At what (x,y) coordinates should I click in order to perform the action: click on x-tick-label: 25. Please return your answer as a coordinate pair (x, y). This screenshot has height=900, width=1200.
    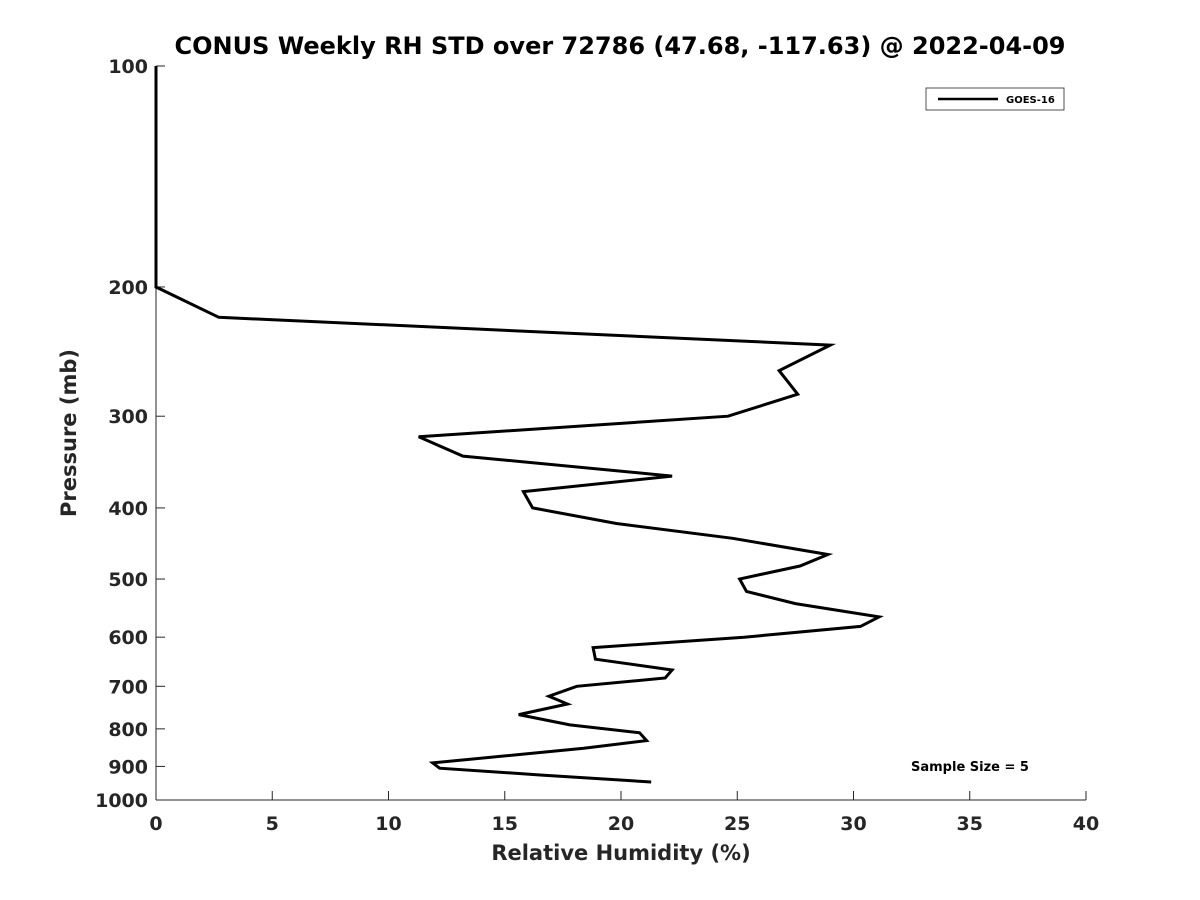
    Looking at the image, I should click on (737, 824).